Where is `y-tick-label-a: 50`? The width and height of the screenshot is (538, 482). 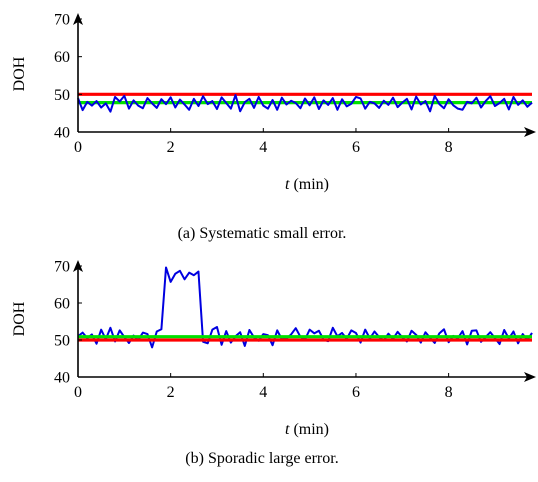 y-tick-label-a: 50 is located at coordinates (62, 95).